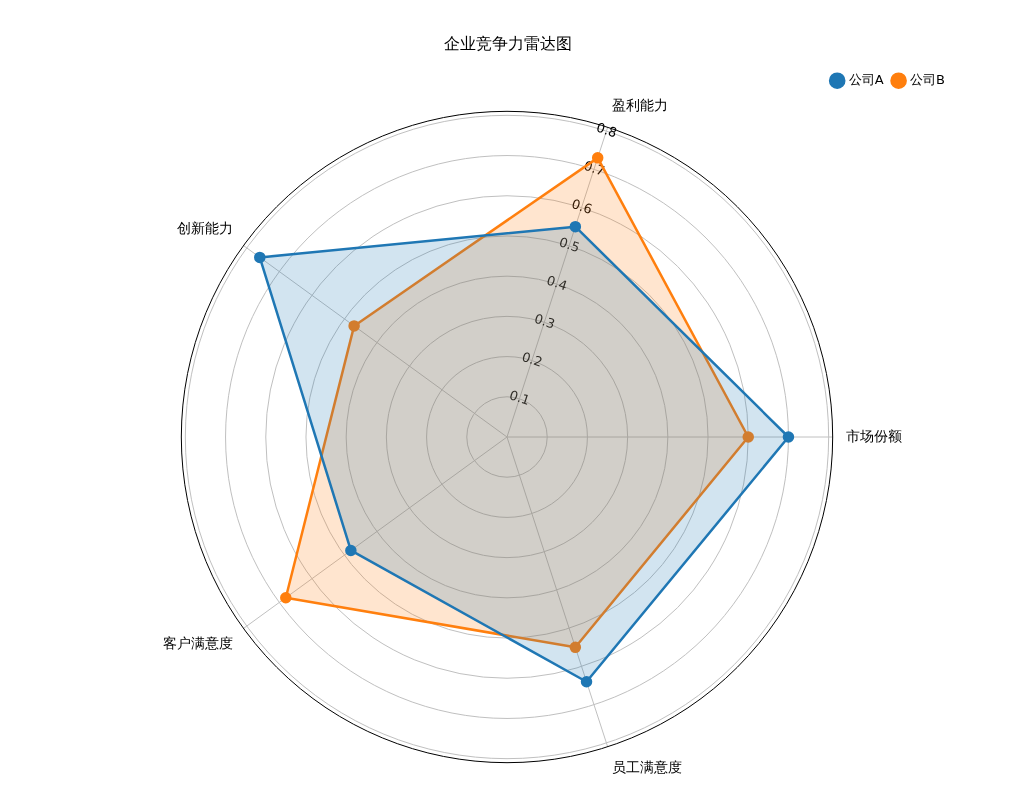  Describe the element at coordinates (639, 104) in the screenshot. I see `spoke-label: 盈利能力` at that location.